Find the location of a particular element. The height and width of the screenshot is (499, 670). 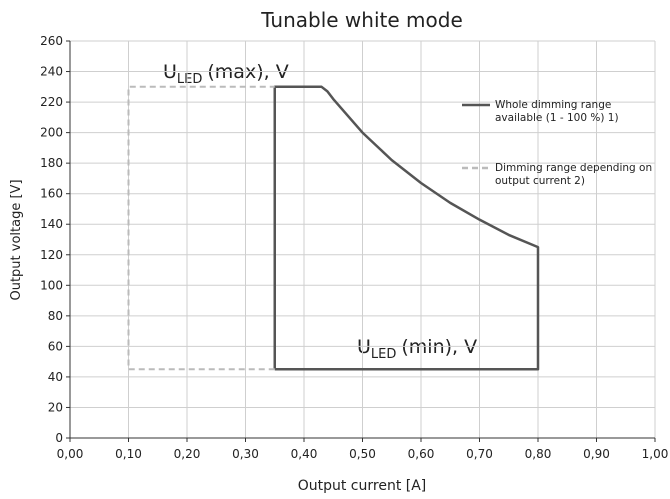

x-tick-label: 0,00 is located at coordinates (70, 454).